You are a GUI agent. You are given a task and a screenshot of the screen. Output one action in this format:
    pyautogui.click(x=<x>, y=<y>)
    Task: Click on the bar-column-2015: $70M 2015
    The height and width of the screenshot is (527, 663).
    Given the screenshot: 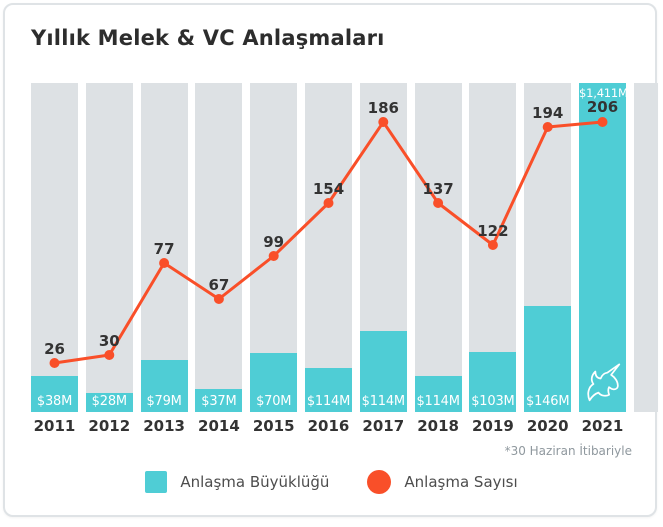 What is the action you would take?
    pyautogui.click(x=274, y=259)
    